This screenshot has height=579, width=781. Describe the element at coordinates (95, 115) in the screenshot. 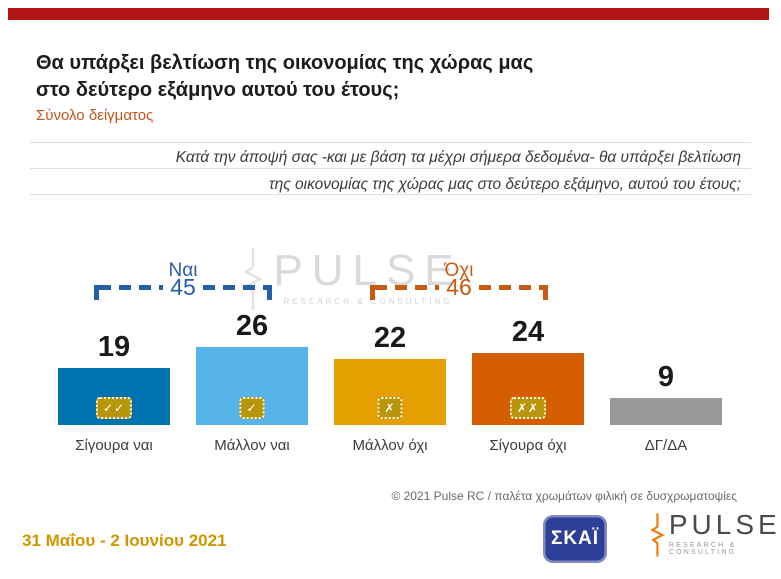

I see `sample-label: Σύνολο δείγματος` at that location.